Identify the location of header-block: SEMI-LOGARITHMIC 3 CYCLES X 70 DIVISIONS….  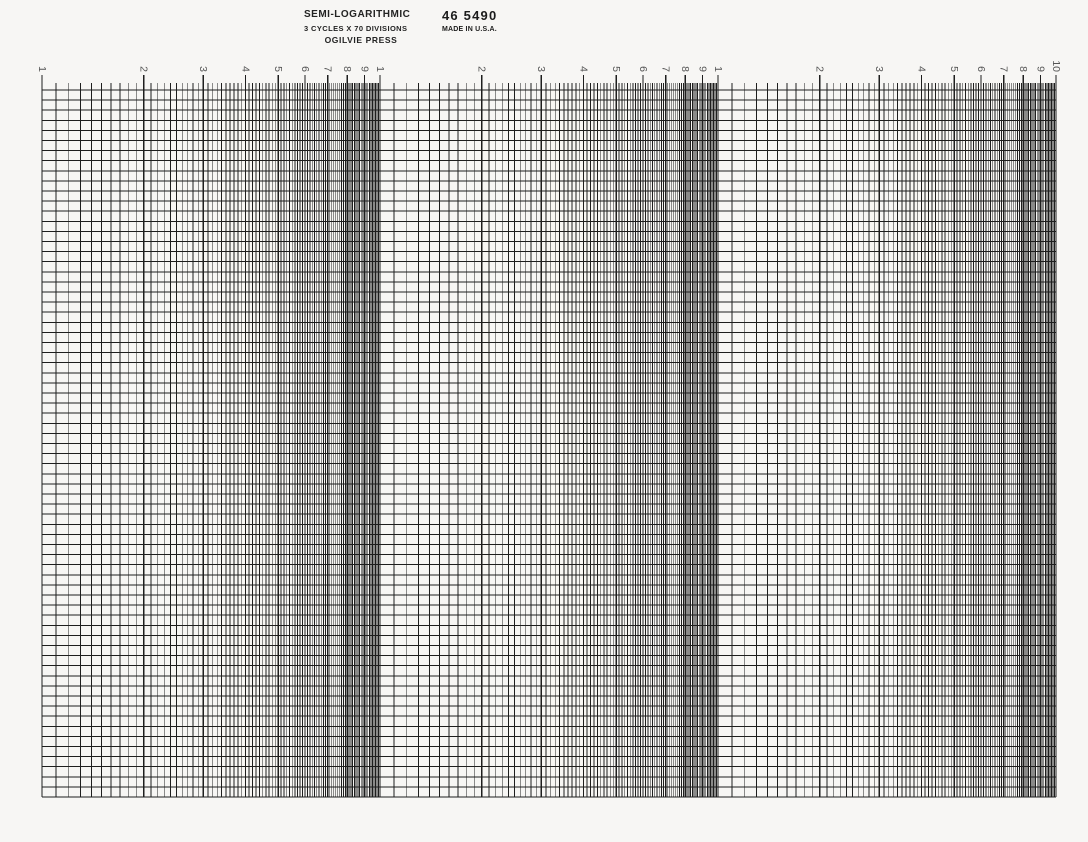
(361, 27).